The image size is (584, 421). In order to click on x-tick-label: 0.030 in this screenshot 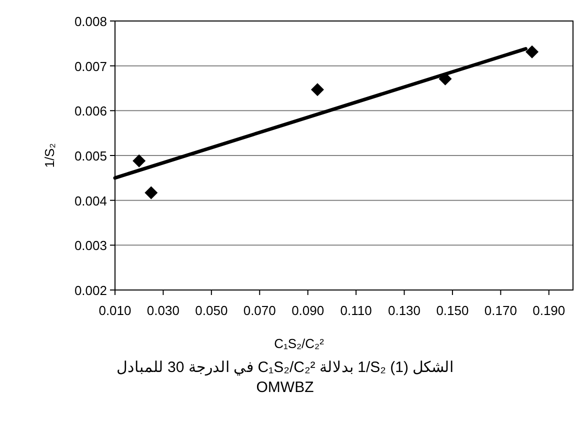, I will do `click(163, 310)`.